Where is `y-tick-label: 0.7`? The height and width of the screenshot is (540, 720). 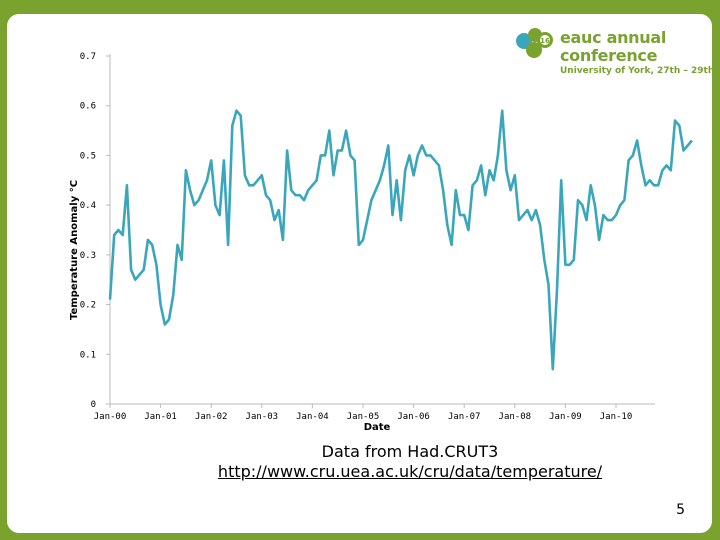
y-tick-label: 0.7 is located at coordinates (88, 57).